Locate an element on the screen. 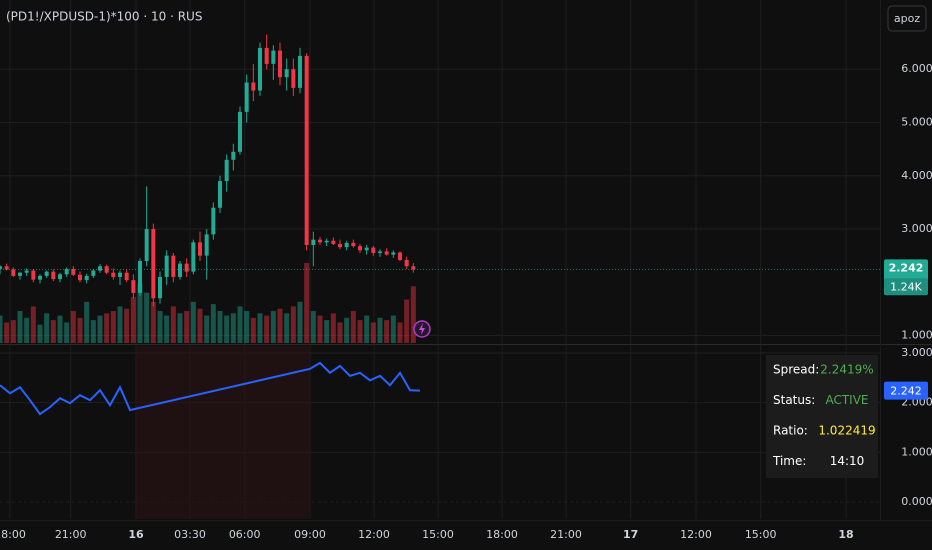 The width and height of the screenshot is (932, 550). x-tick-label: 16 is located at coordinates (136, 534).